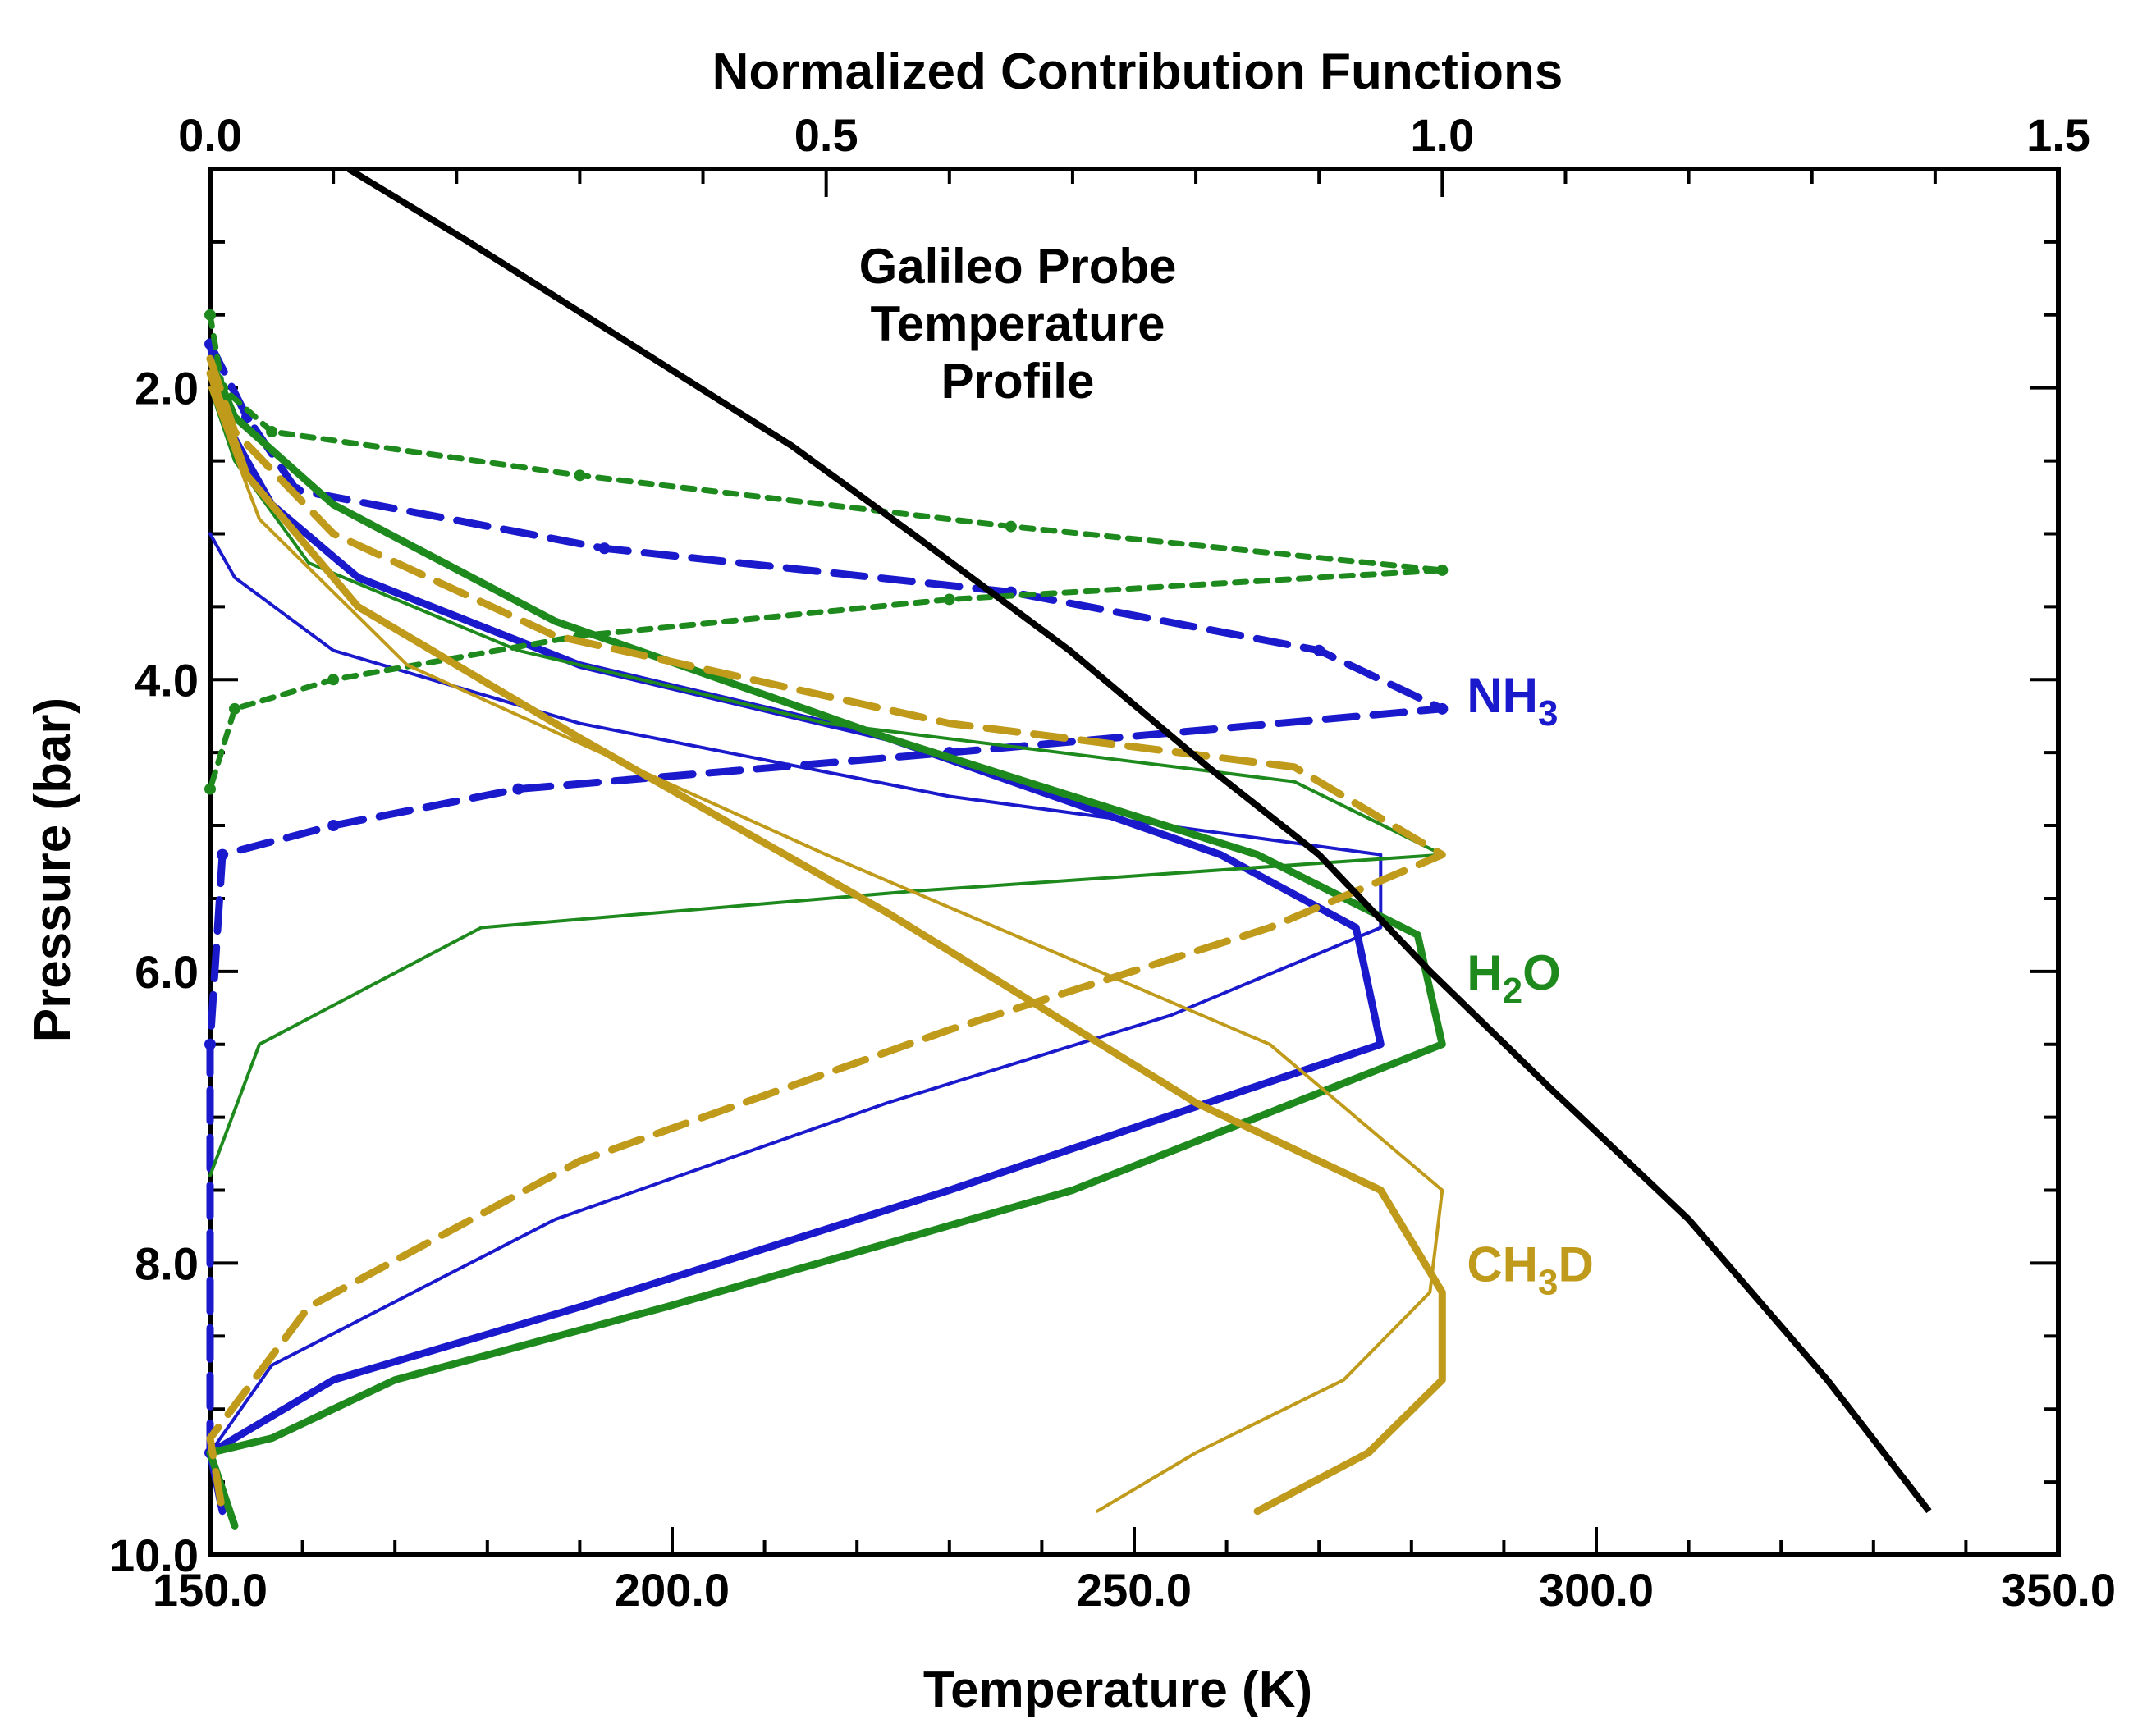 The width and height of the screenshot is (2156, 1733). What do you see at coordinates (210, 135) in the screenshot?
I see `x2-tick-label: 0.0` at bounding box center [210, 135].